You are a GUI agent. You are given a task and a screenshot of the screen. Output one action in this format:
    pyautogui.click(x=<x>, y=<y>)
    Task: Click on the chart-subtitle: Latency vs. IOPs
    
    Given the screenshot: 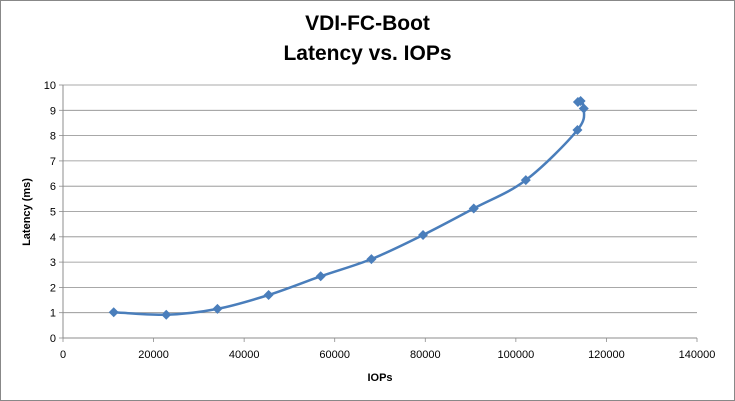 What is the action you would take?
    pyautogui.click(x=367, y=53)
    